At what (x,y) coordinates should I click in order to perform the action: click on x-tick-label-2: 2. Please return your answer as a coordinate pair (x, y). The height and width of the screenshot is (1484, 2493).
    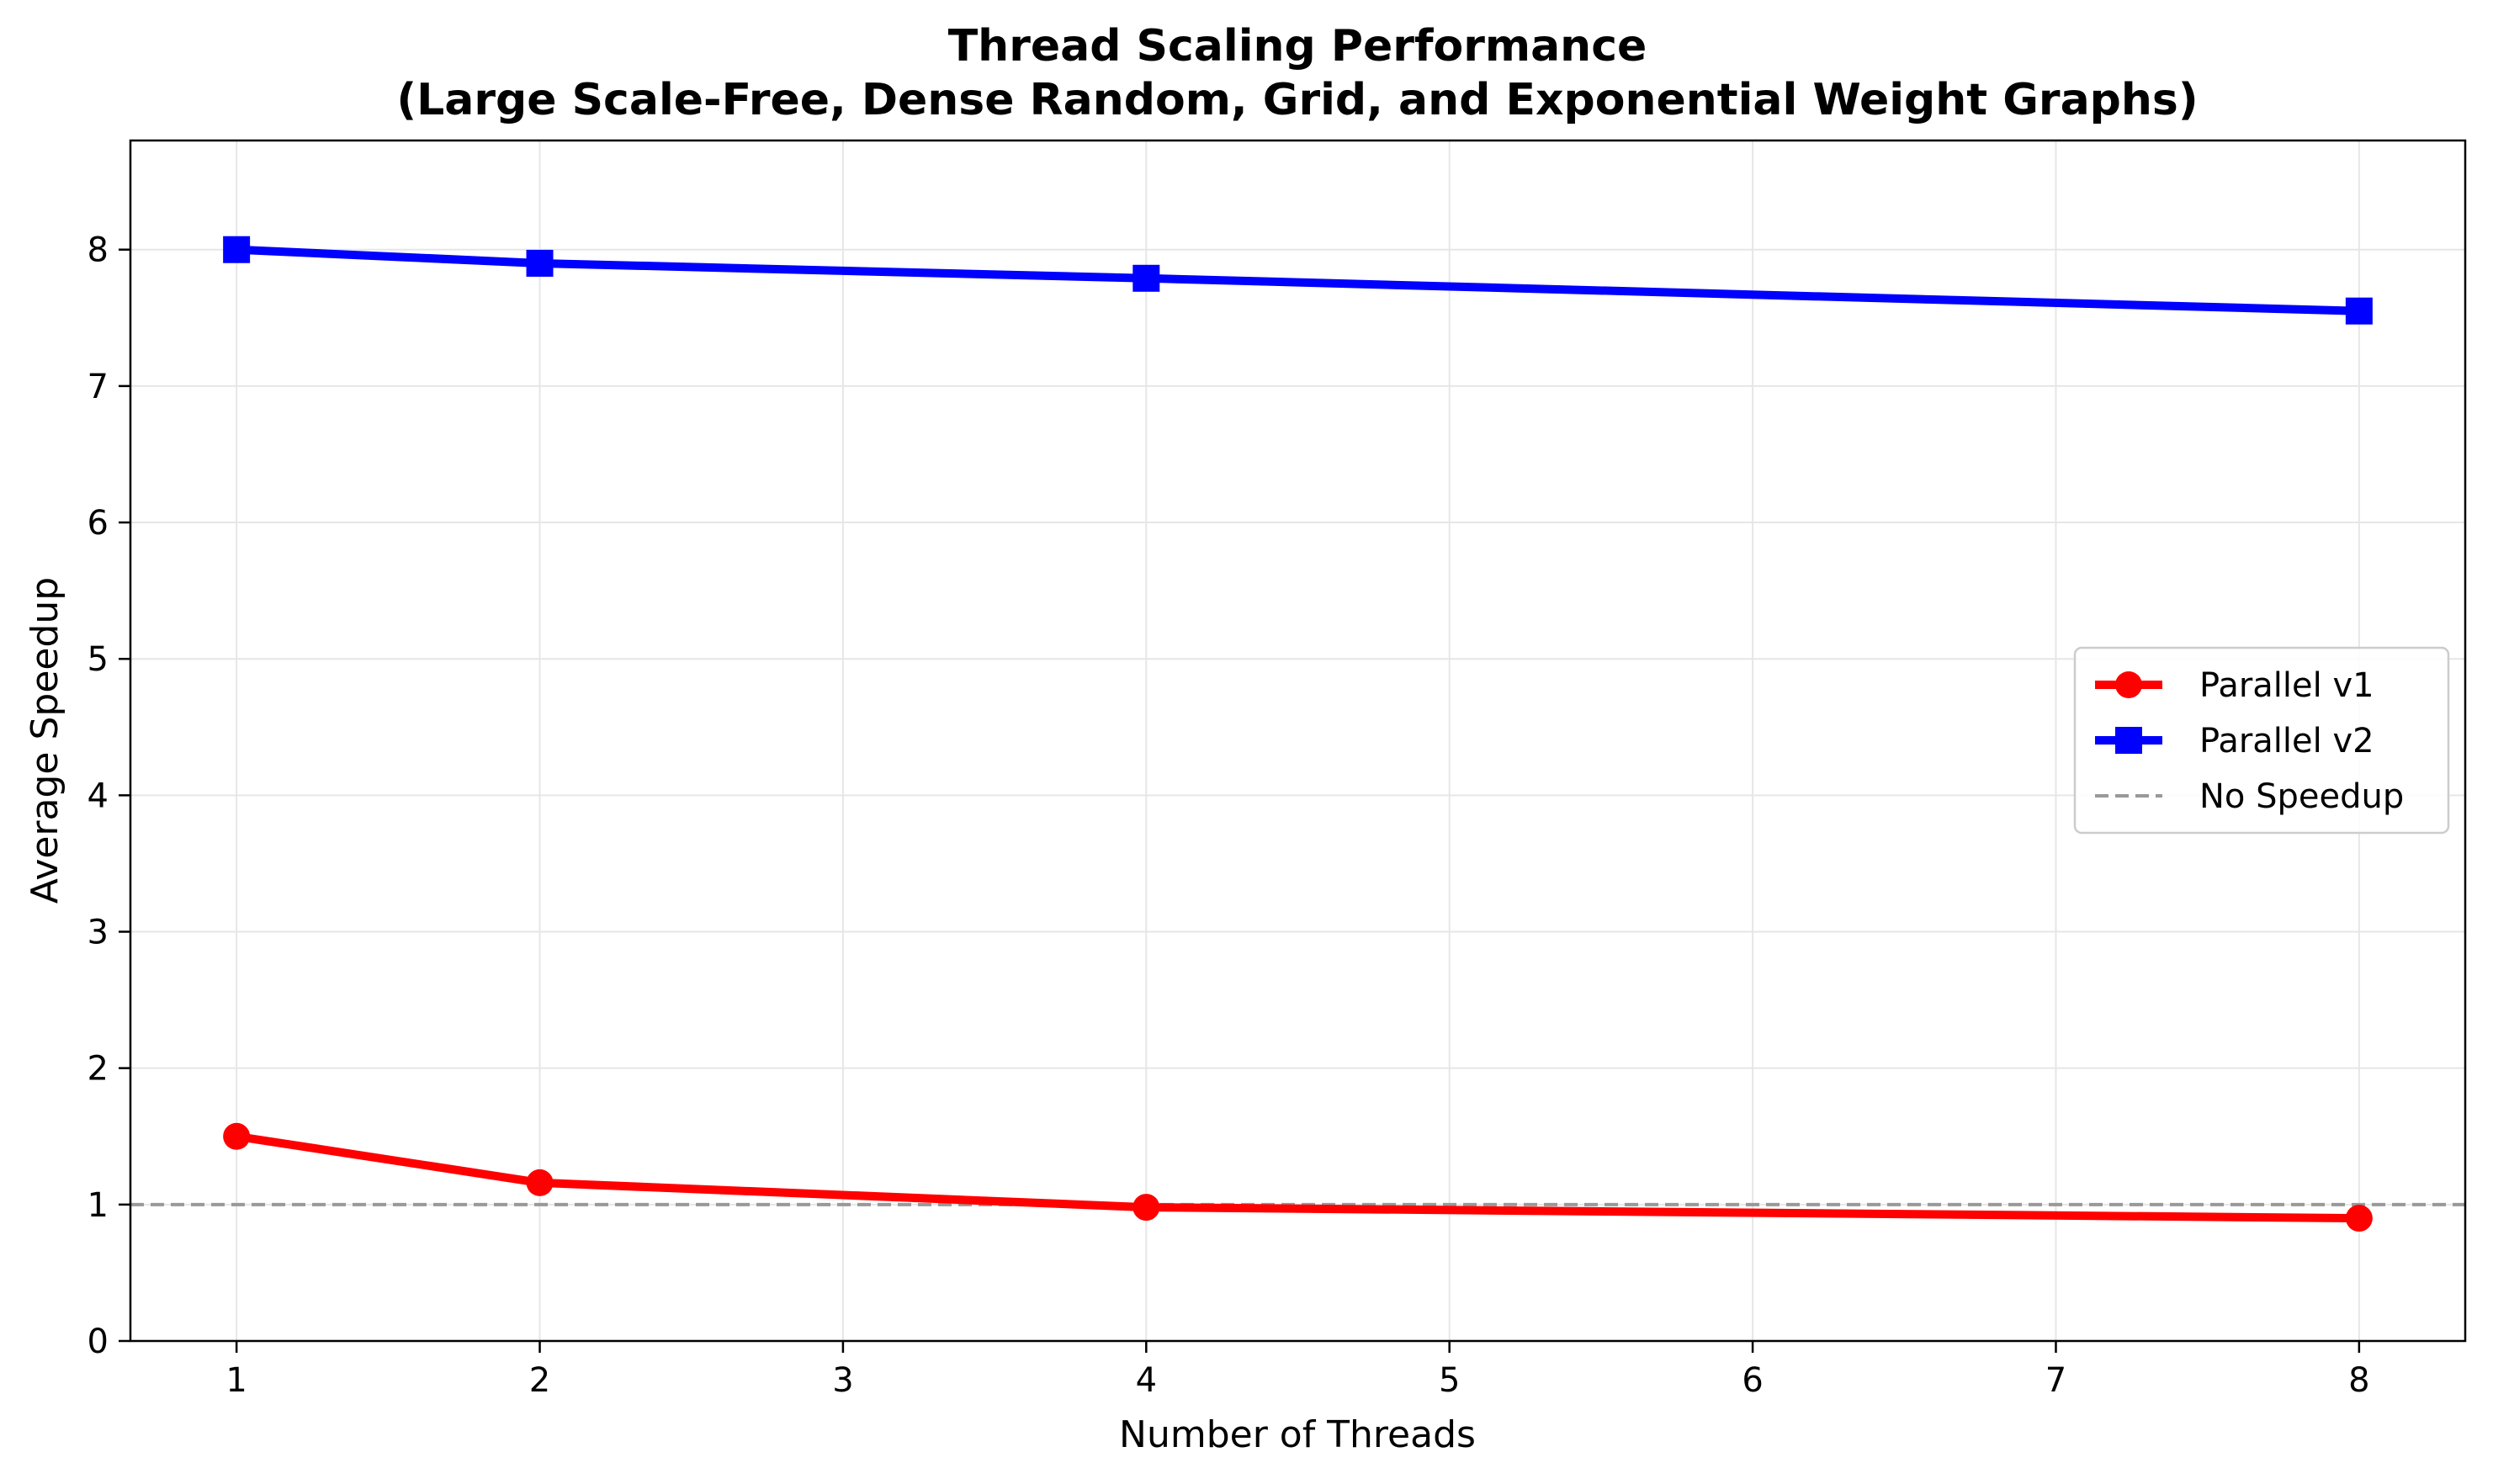
    Looking at the image, I should click on (539, 1380).